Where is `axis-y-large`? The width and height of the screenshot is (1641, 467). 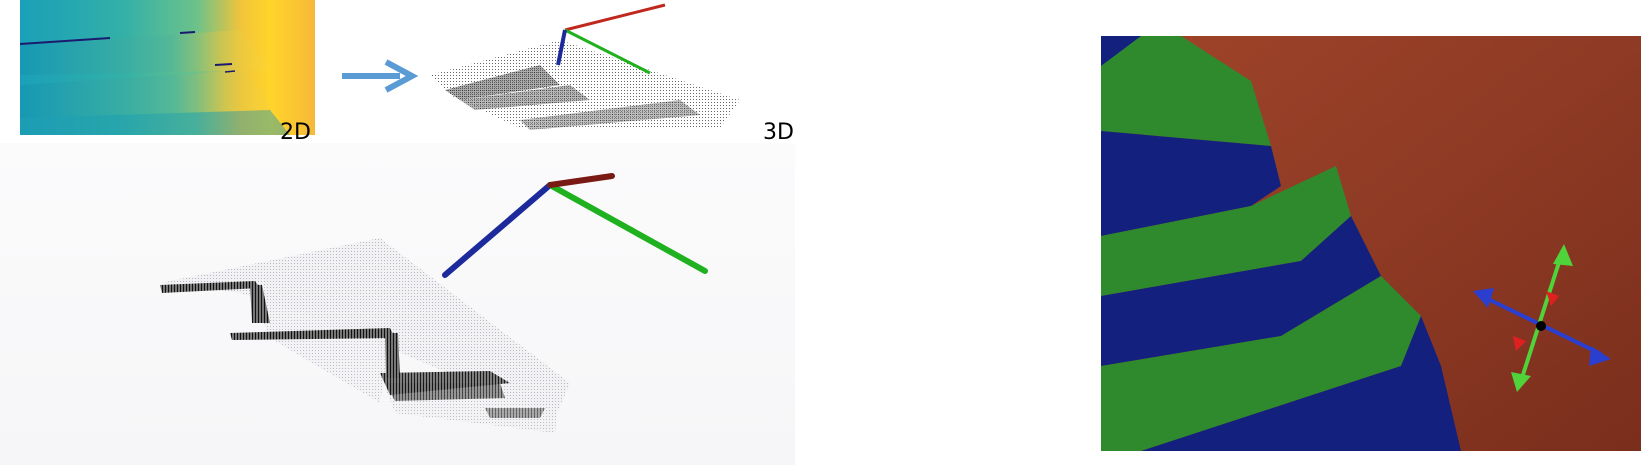 axis-y-large is located at coordinates (627, 228).